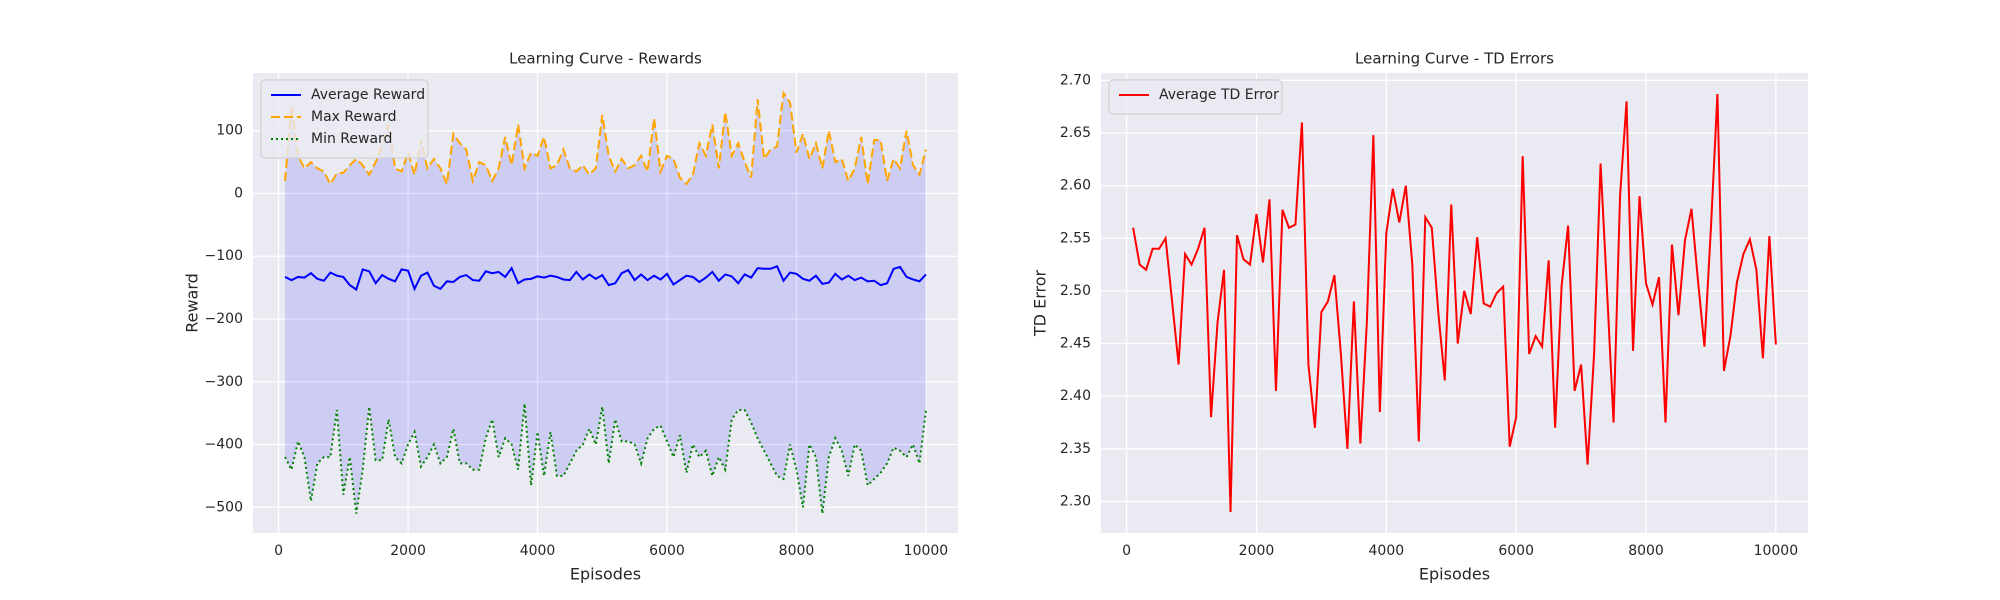 The height and width of the screenshot is (600, 2000). What do you see at coordinates (1075, 238) in the screenshot?
I see `y-tick-label: 2.55` at bounding box center [1075, 238].